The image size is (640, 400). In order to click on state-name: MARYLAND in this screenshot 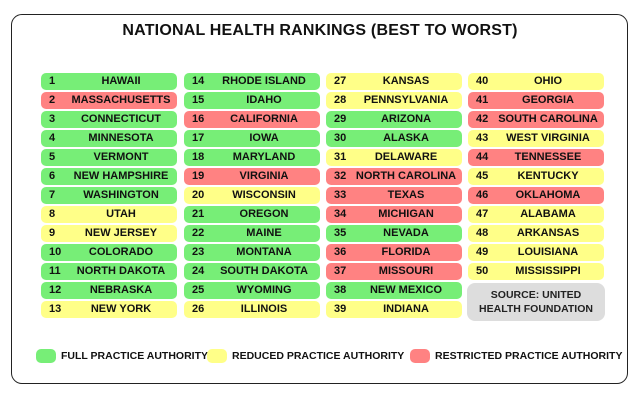, I will do `click(264, 157)`.